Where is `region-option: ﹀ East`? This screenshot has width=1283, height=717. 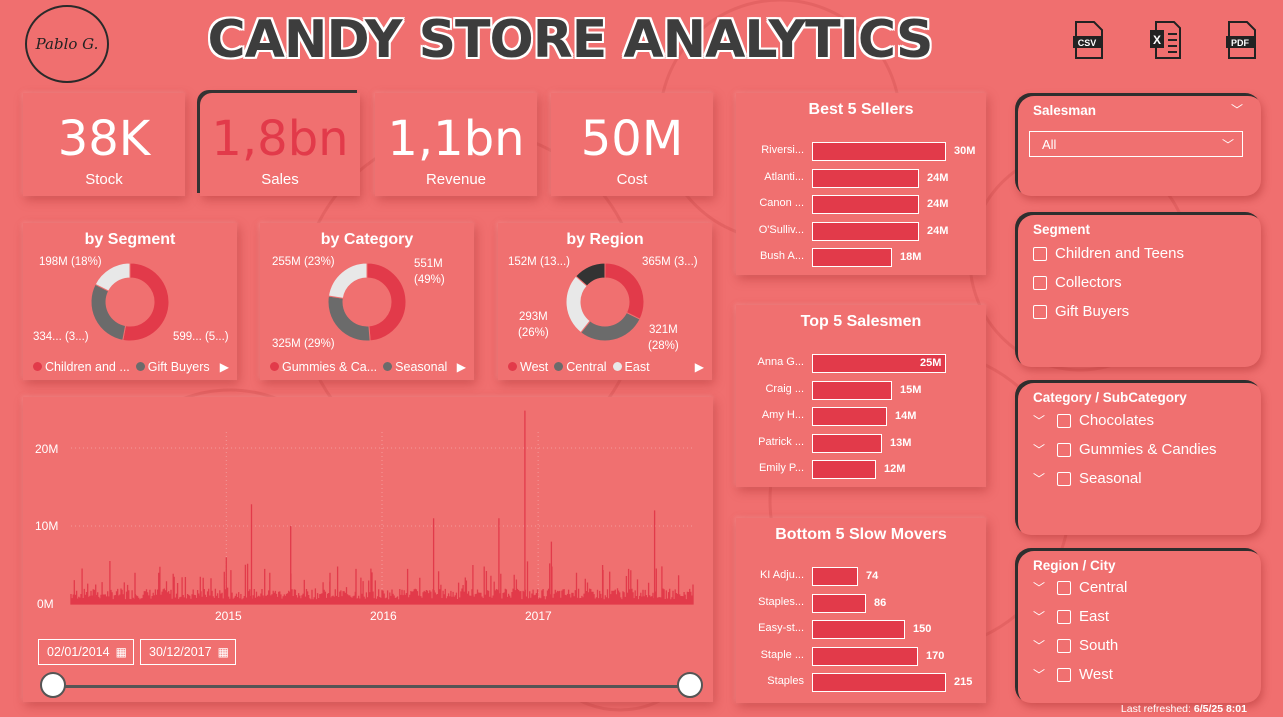
region-option: ﹀ East is located at coordinates (1071, 616).